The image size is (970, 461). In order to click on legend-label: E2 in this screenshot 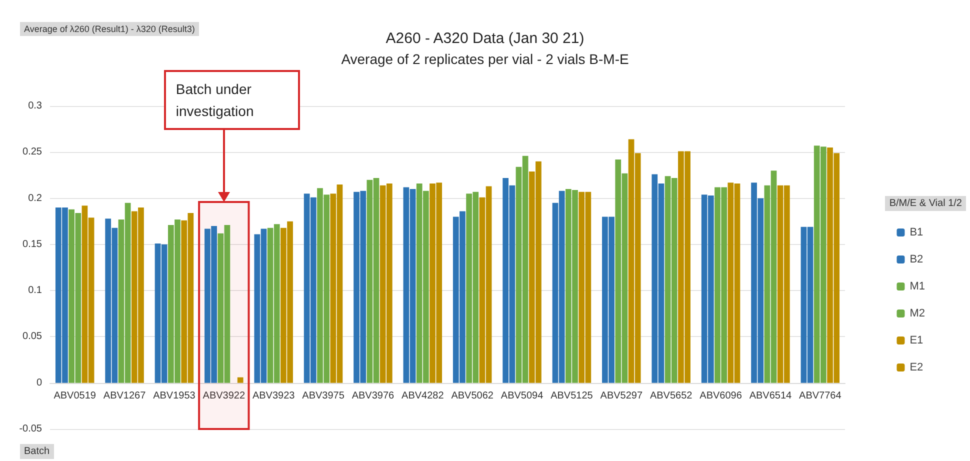, I will do `click(917, 368)`.